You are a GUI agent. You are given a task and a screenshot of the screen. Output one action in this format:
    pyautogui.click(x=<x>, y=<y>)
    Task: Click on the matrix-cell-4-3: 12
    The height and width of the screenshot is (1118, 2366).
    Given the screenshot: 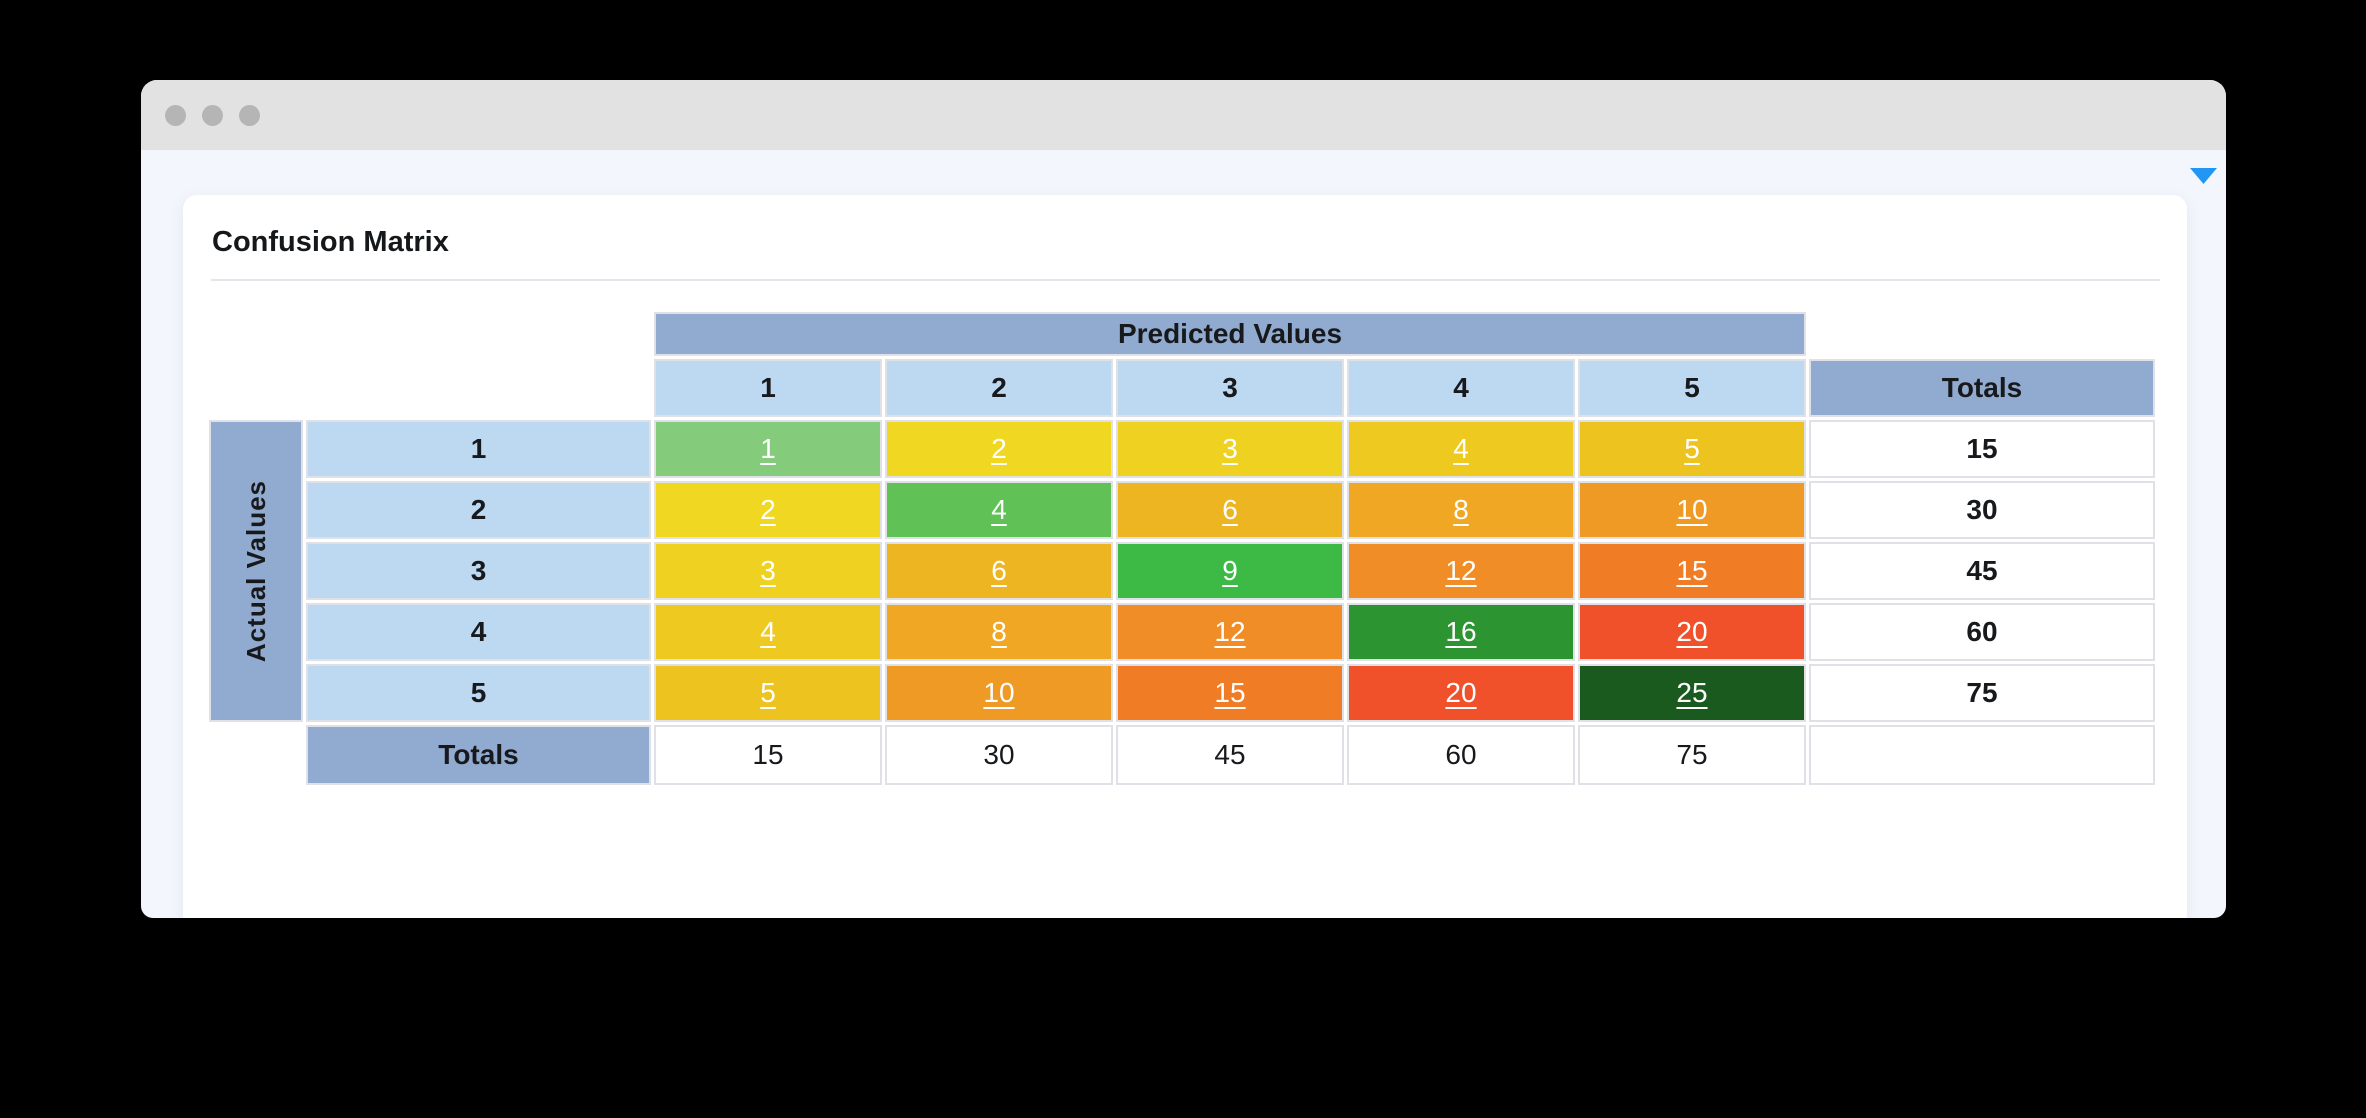 What is the action you would take?
    pyautogui.click(x=1230, y=632)
    